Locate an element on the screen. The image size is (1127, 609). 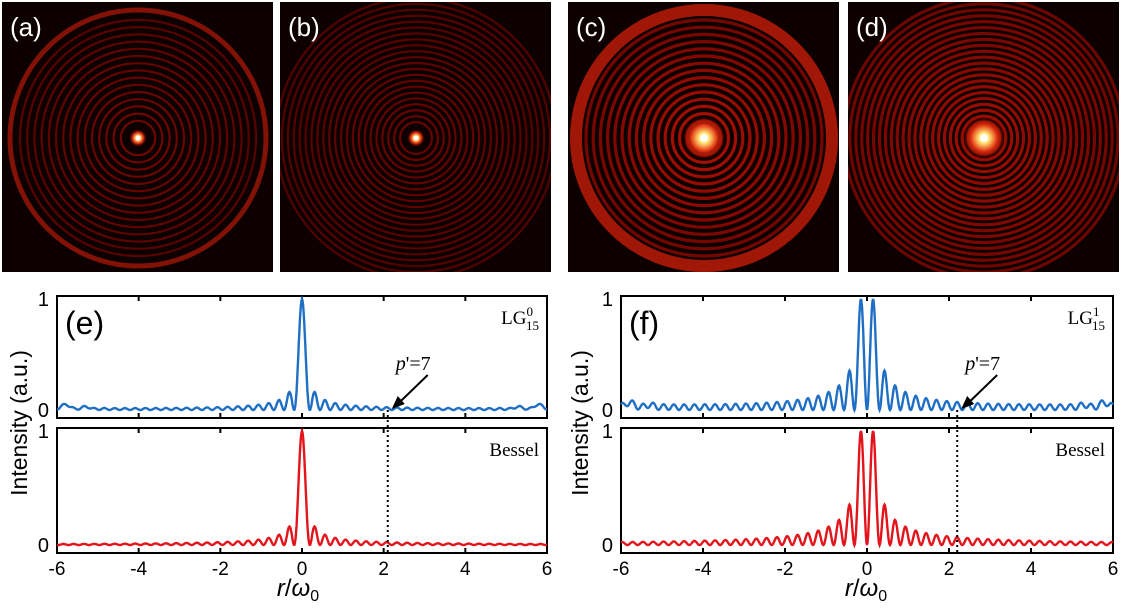
x-tick-label: 0 is located at coordinates (867, 569).